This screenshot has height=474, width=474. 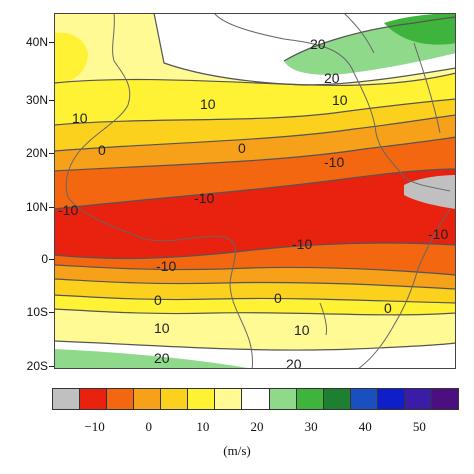 What do you see at coordinates (37, 366) in the screenshot?
I see `lat-label-20s: 20S` at bounding box center [37, 366].